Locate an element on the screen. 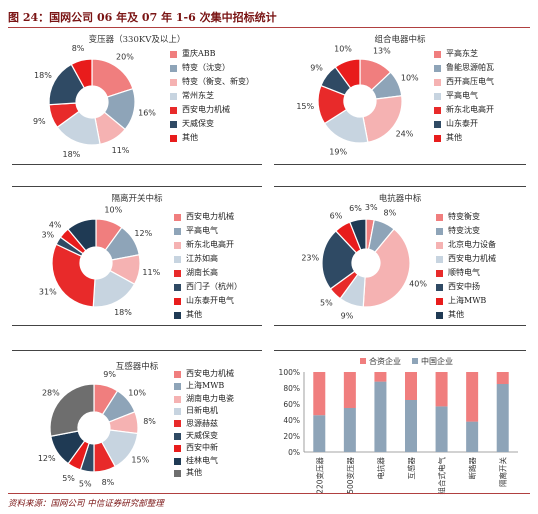  legend-item: 桂林电气 is located at coordinates (204, 461).